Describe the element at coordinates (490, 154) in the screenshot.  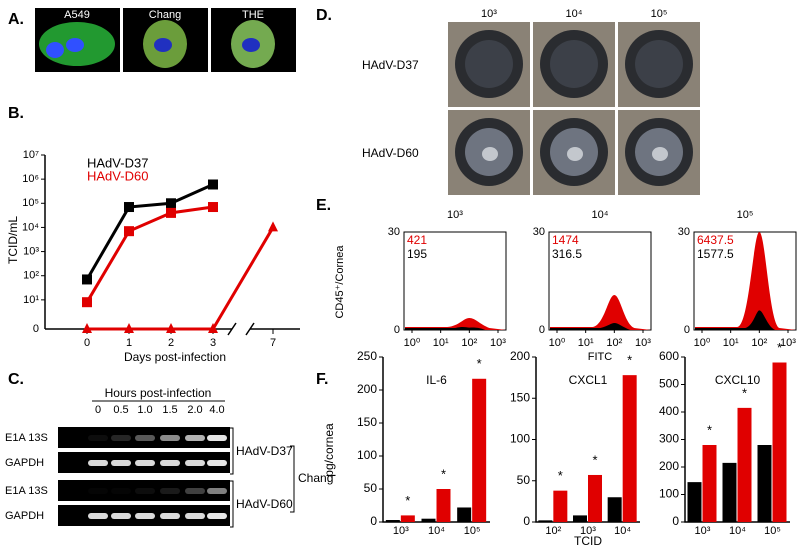
I see `opacity-spot` at that location.